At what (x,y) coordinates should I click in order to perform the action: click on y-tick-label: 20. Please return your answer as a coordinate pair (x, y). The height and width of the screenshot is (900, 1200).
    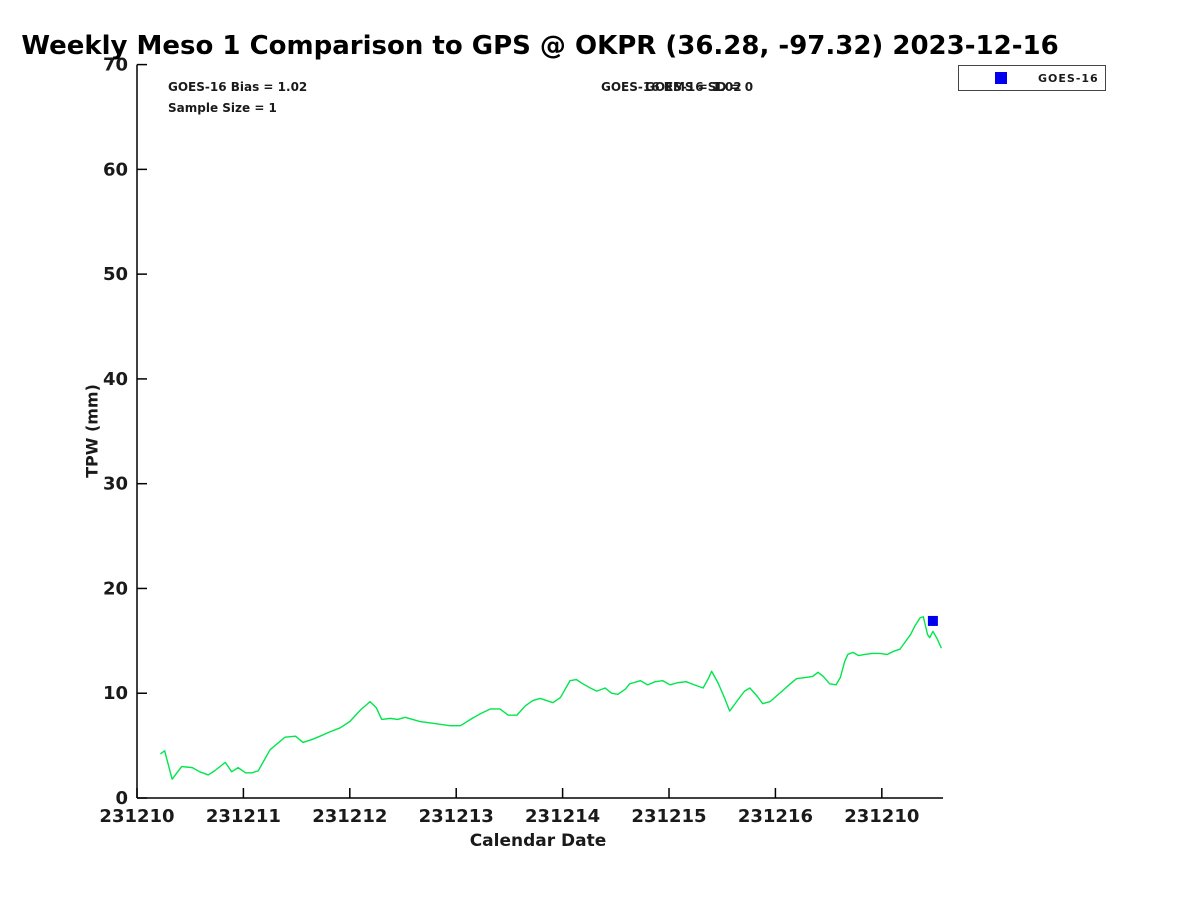
    Looking at the image, I should click on (115, 588).